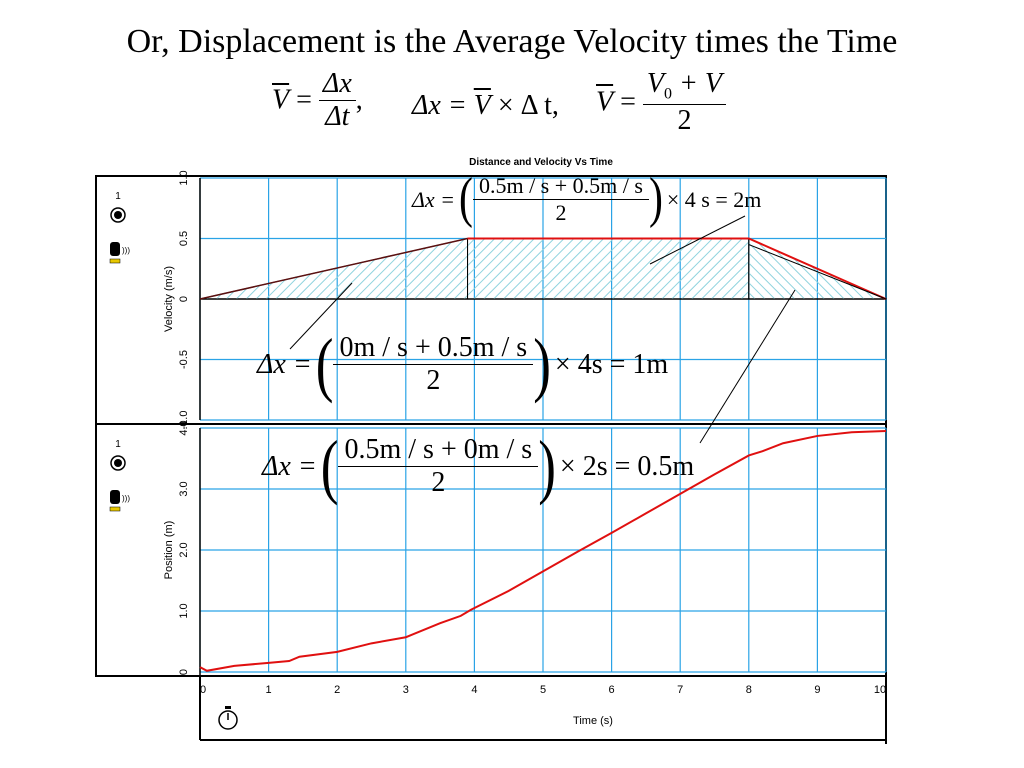 This screenshot has height=768, width=1024. Describe the element at coordinates (680, 690) in the screenshot. I see `x-tick-7: 7` at that location.